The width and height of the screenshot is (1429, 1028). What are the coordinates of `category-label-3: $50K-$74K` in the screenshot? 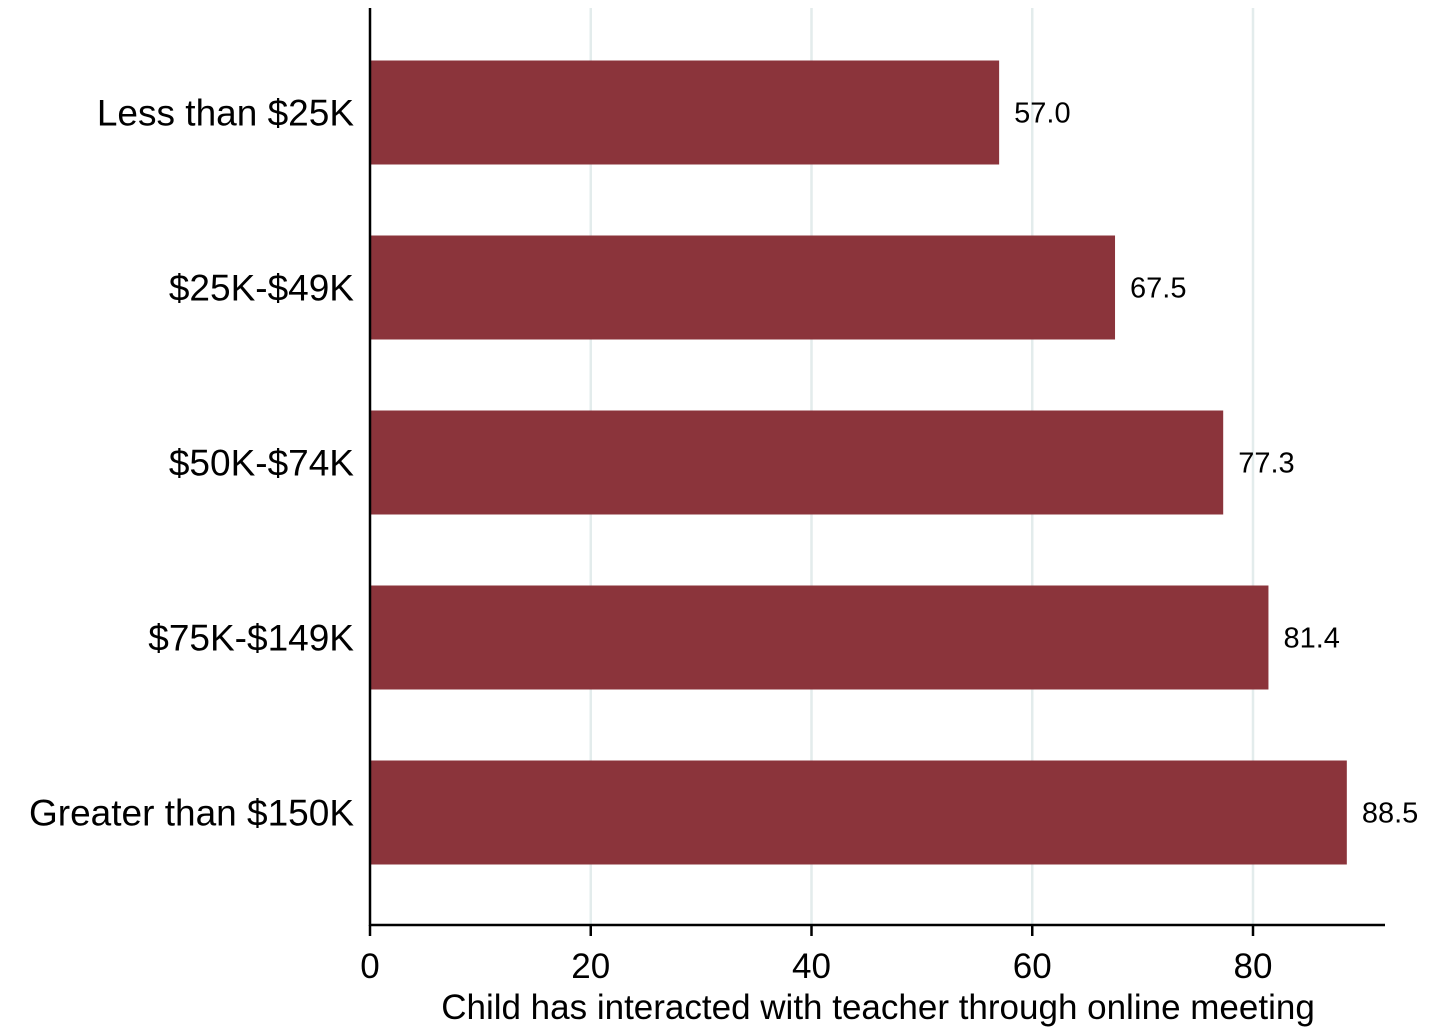 It's located at (261, 463).